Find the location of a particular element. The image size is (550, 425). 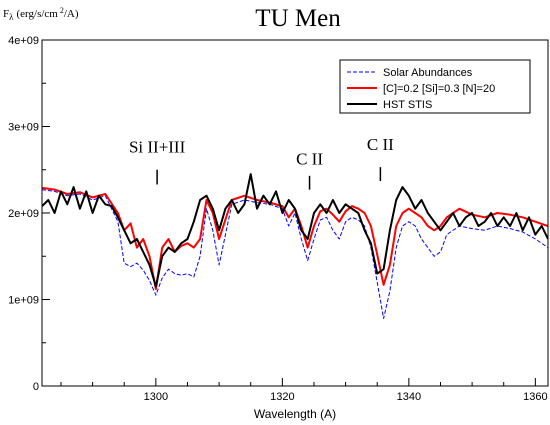

x-tick-label: 1340 is located at coordinates (409, 397).